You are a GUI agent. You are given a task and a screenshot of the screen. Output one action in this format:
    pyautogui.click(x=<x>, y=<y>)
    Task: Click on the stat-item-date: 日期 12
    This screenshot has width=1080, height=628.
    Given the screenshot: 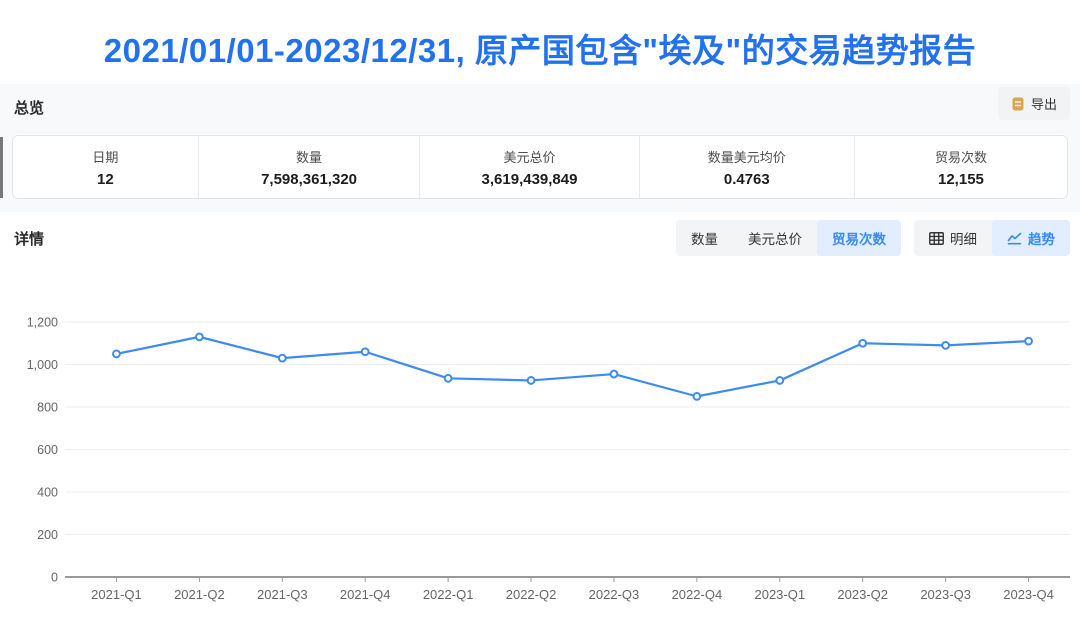 What is the action you would take?
    pyautogui.click(x=105, y=167)
    